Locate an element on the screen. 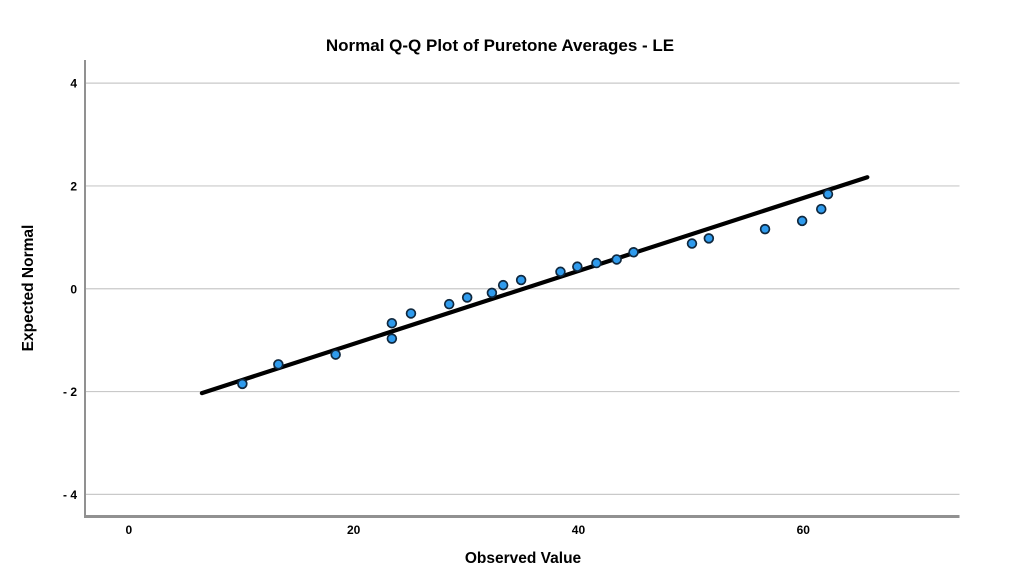 Image resolution: width=1024 pixels, height=581 pixels. x-axis-title: Observed Value is located at coordinates (523, 558).